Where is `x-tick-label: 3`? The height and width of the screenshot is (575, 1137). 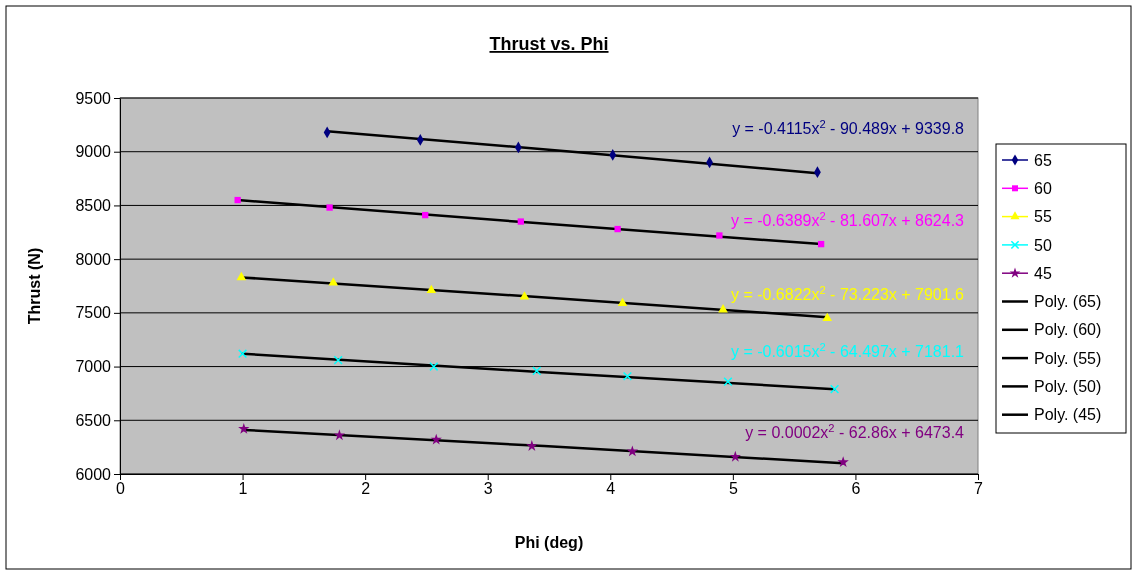
x-tick-label: 3 is located at coordinates (488, 489).